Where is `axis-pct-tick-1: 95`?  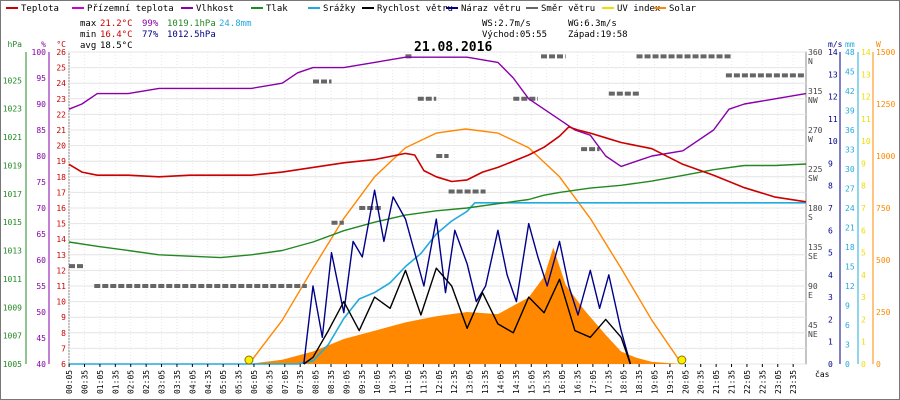
axis-pct-tick-1: 95 is located at coordinates (41, 78).